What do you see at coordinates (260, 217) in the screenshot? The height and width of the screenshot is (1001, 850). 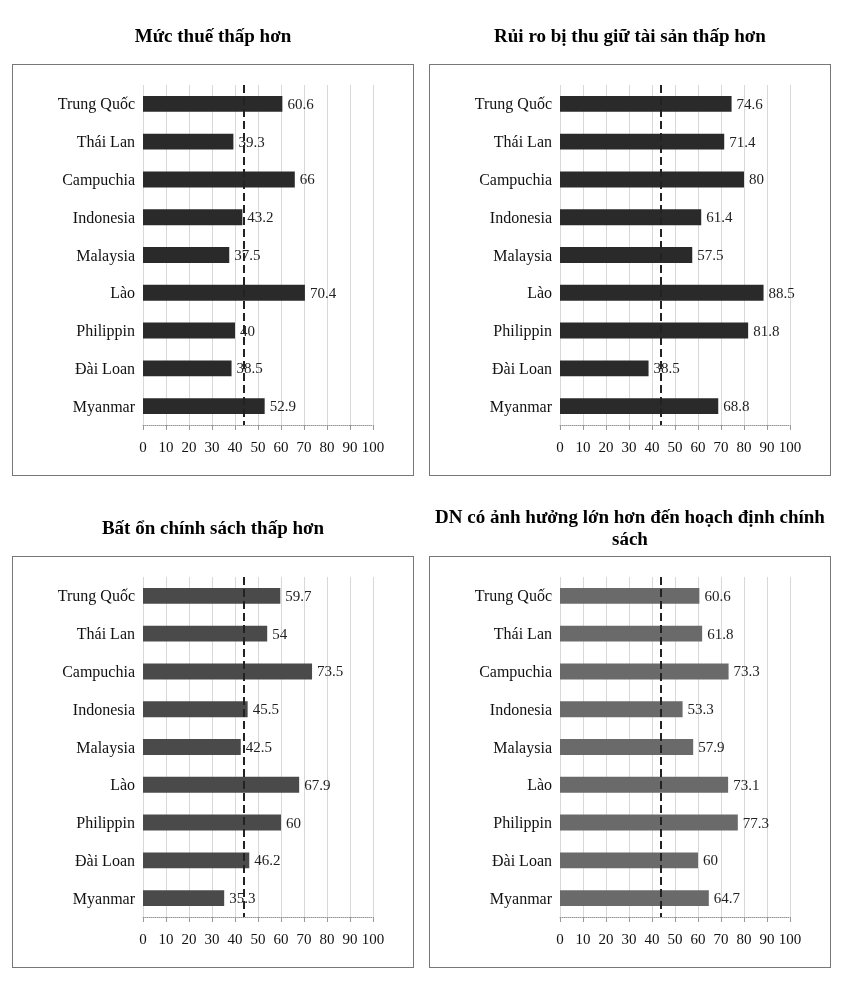 I see `data-label: 43.2` at bounding box center [260, 217].